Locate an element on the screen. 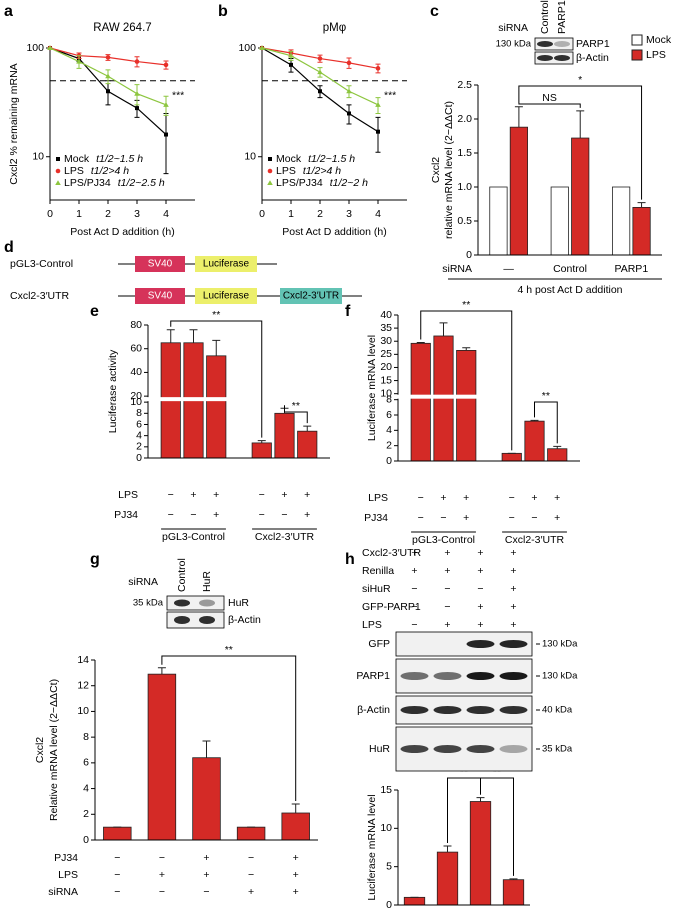 This screenshot has height=915, width=685. blot-lane-label: PARP1 is located at coordinates (562, 17).